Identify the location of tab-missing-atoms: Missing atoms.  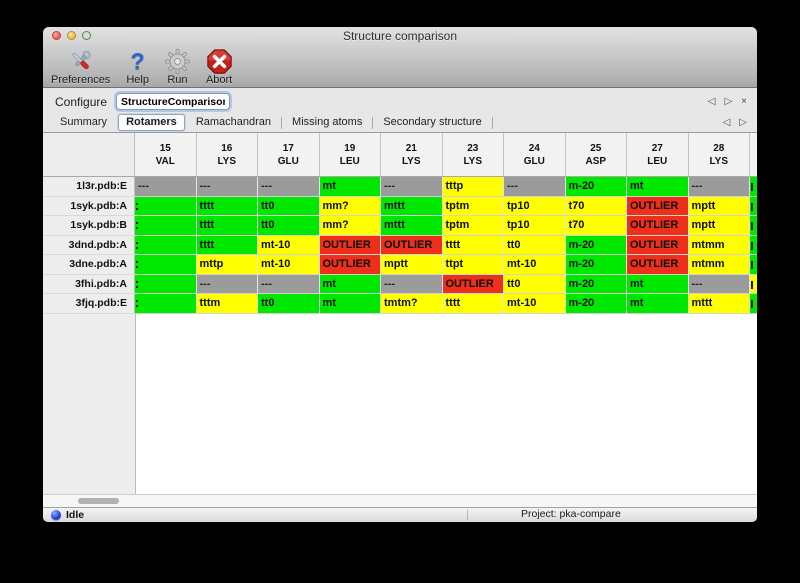
(327, 122).